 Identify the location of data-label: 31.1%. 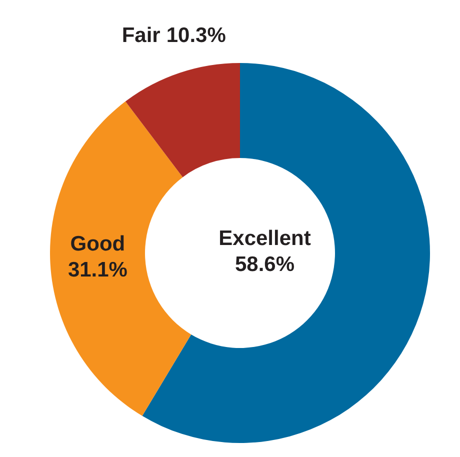
(98, 270).